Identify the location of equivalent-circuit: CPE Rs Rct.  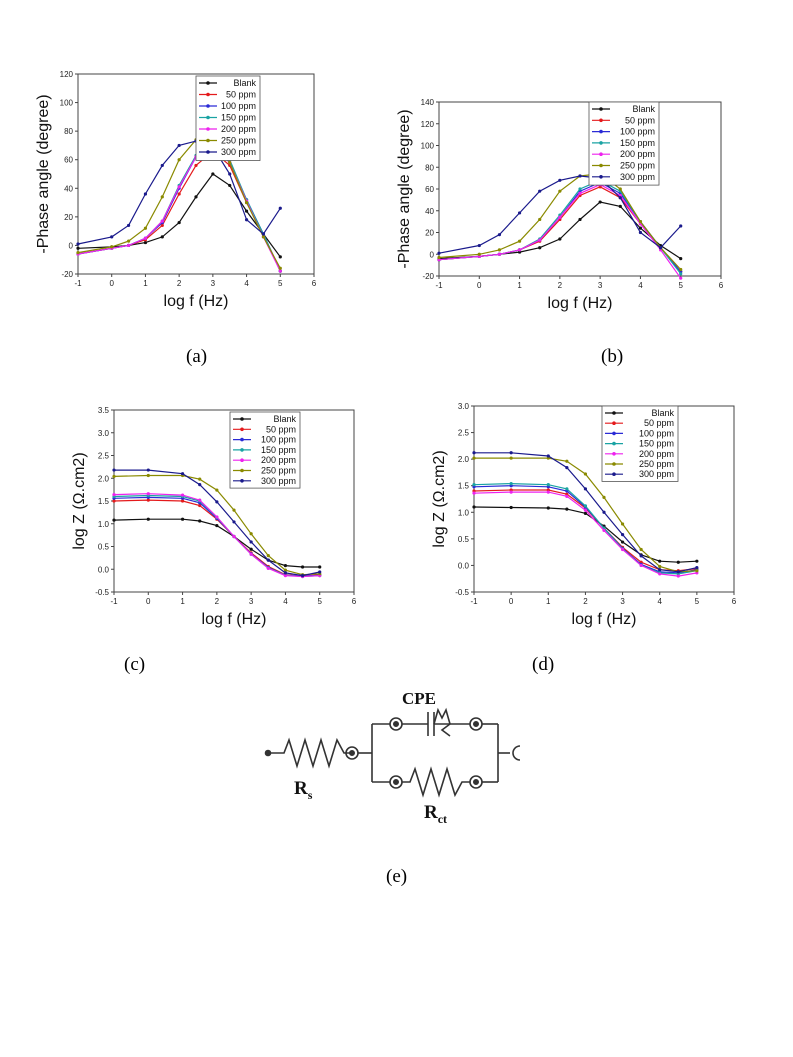
(392, 758).